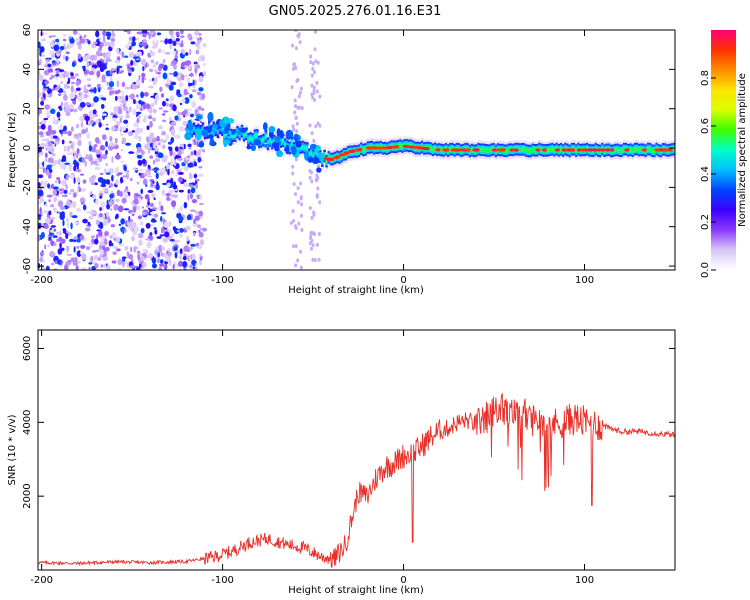 This screenshot has width=750, height=600. I want to click on top-y-tick-label: 60, so click(27, 30).